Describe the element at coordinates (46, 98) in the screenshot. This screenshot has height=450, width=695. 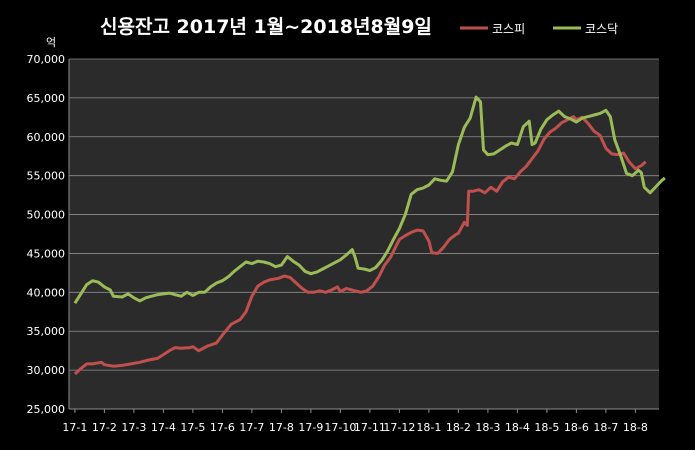
I see `y-tick-label: 65,000` at that location.